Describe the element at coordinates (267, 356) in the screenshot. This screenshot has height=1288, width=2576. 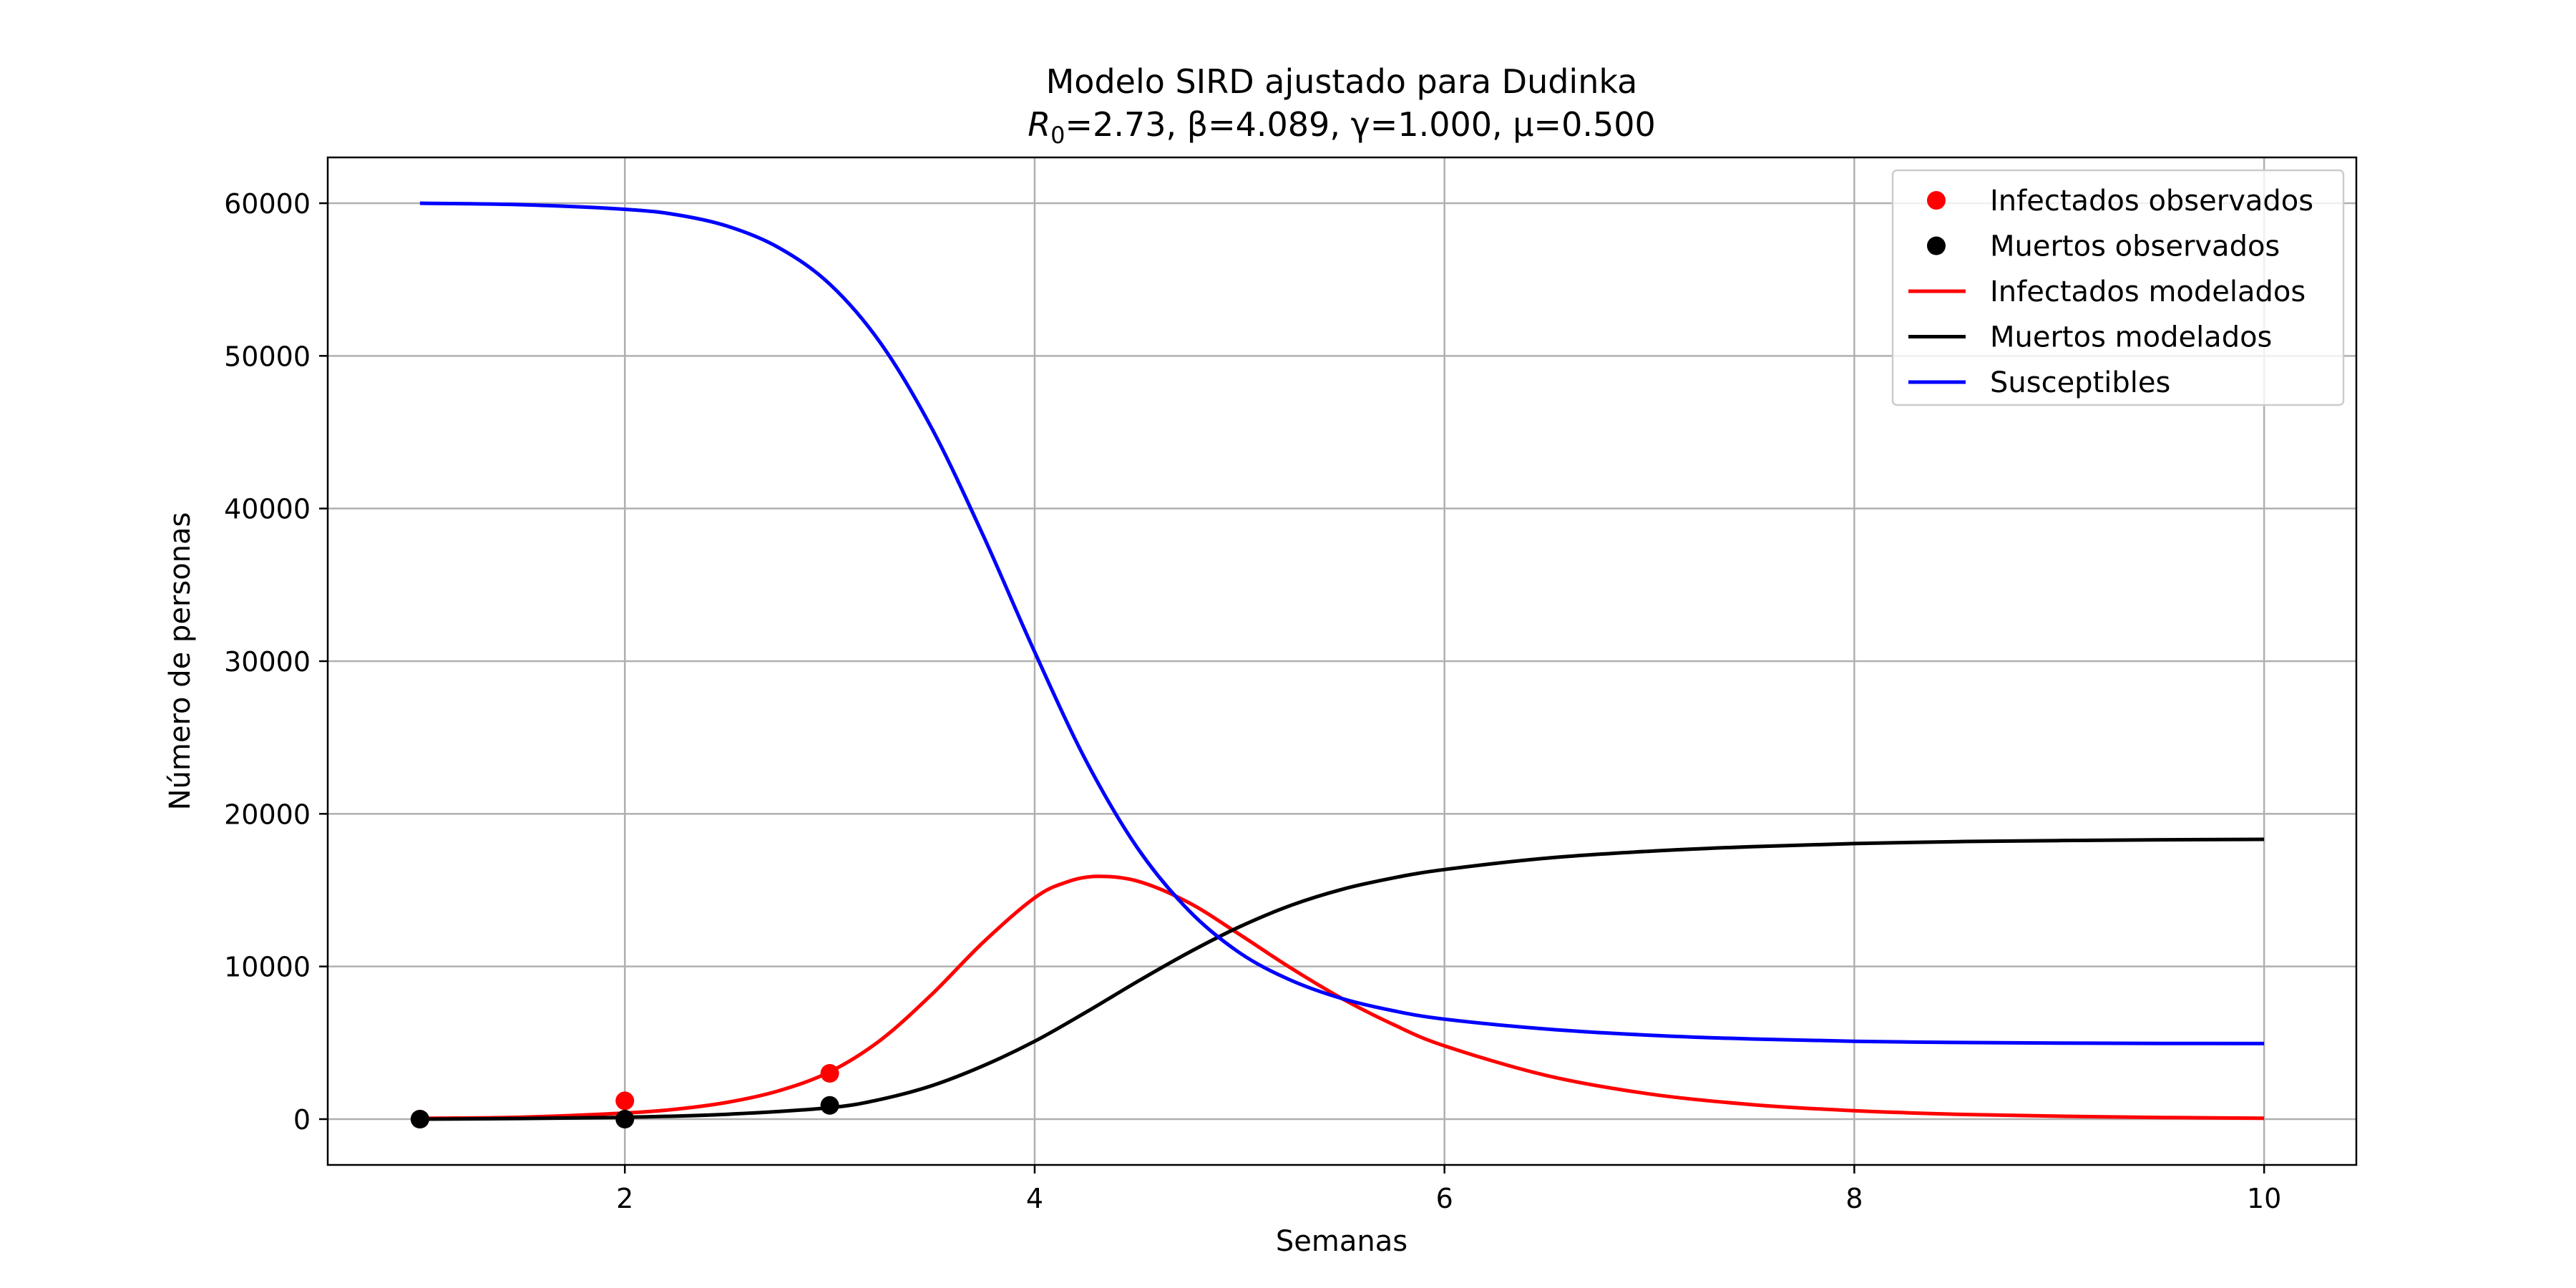
I see `y-tick-label: 50000` at that location.